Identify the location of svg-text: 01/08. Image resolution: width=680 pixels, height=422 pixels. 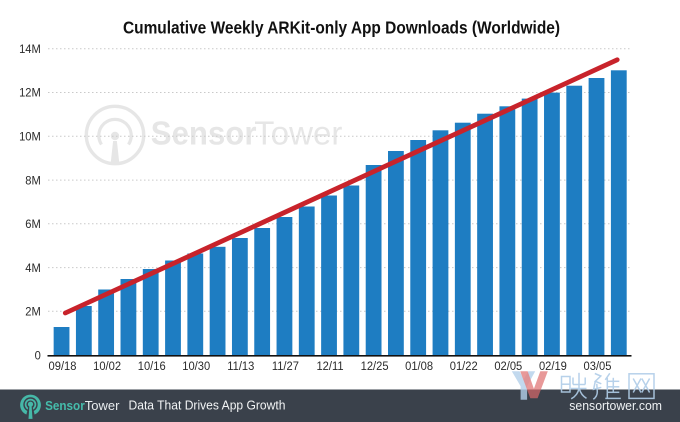
(419, 367).